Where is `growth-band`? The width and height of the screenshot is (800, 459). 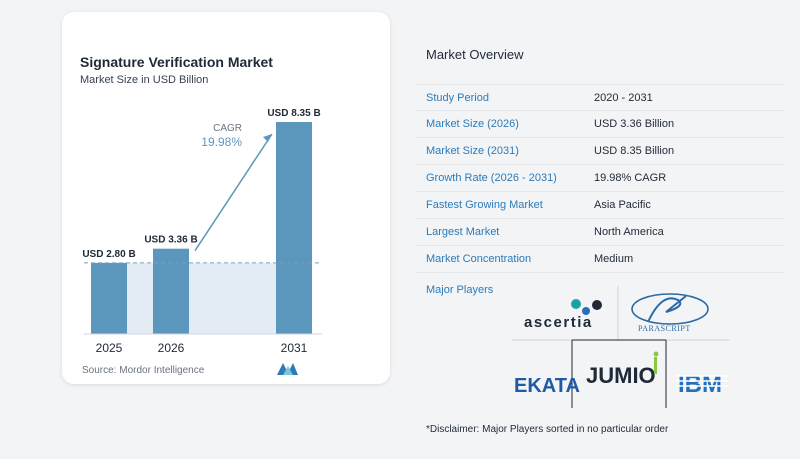
growth-band is located at coordinates (201, 298).